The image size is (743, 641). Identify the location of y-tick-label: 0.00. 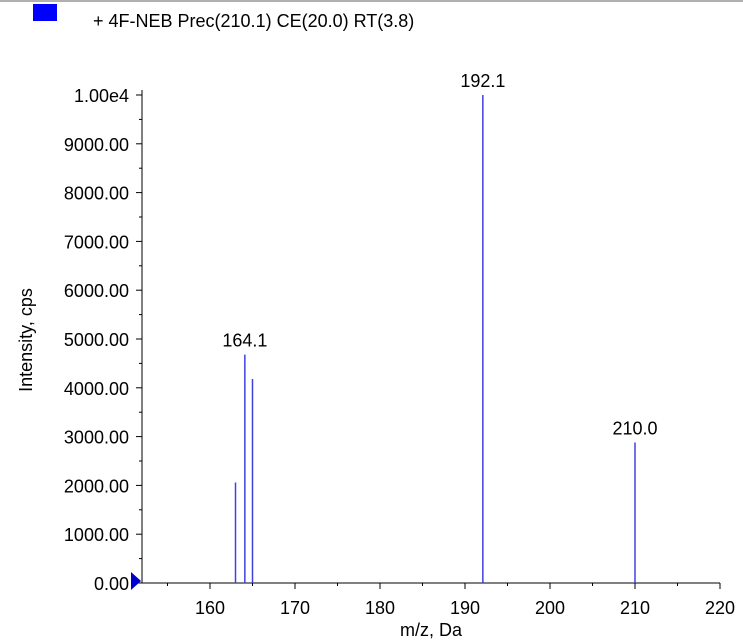
(111, 584).